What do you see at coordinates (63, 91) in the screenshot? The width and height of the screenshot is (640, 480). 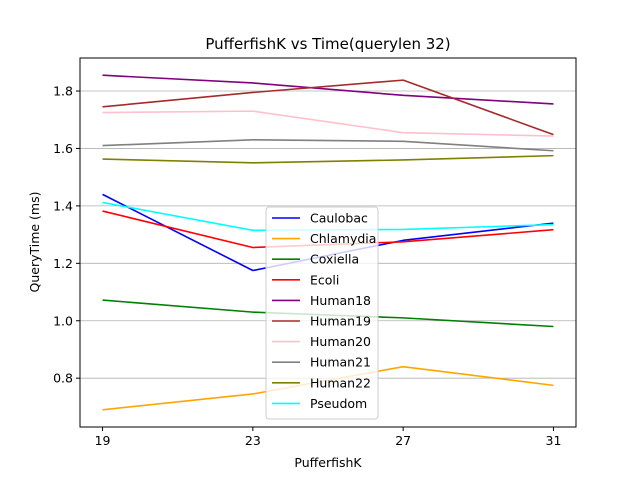 I see `y-tick-label: 1.8` at bounding box center [63, 91].